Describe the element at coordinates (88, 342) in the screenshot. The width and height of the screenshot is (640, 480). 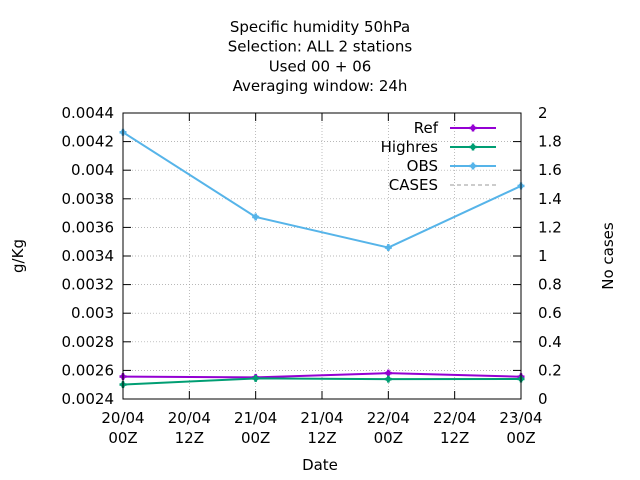
I see `y-tick-label: 0.0028` at that location.